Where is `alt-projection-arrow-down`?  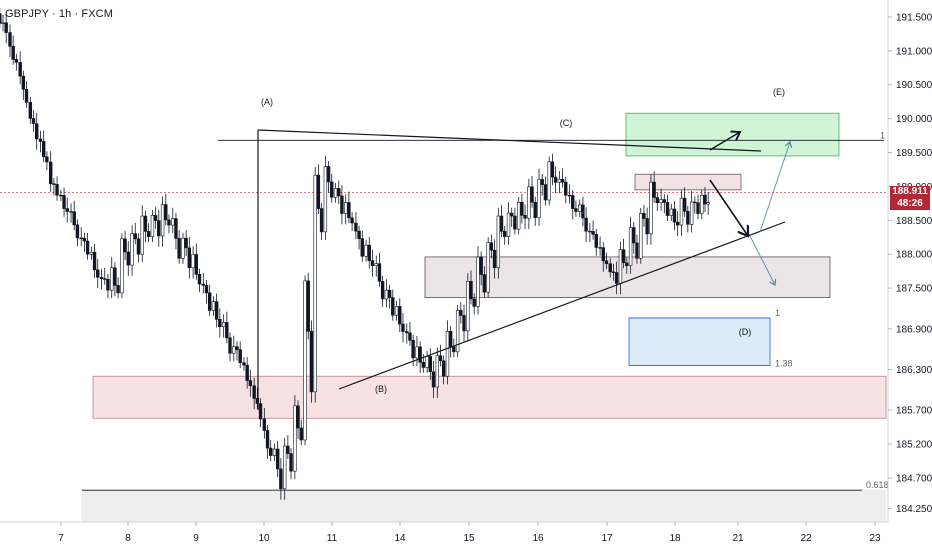 alt-projection-arrow-down is located at coordinates (762, 260).